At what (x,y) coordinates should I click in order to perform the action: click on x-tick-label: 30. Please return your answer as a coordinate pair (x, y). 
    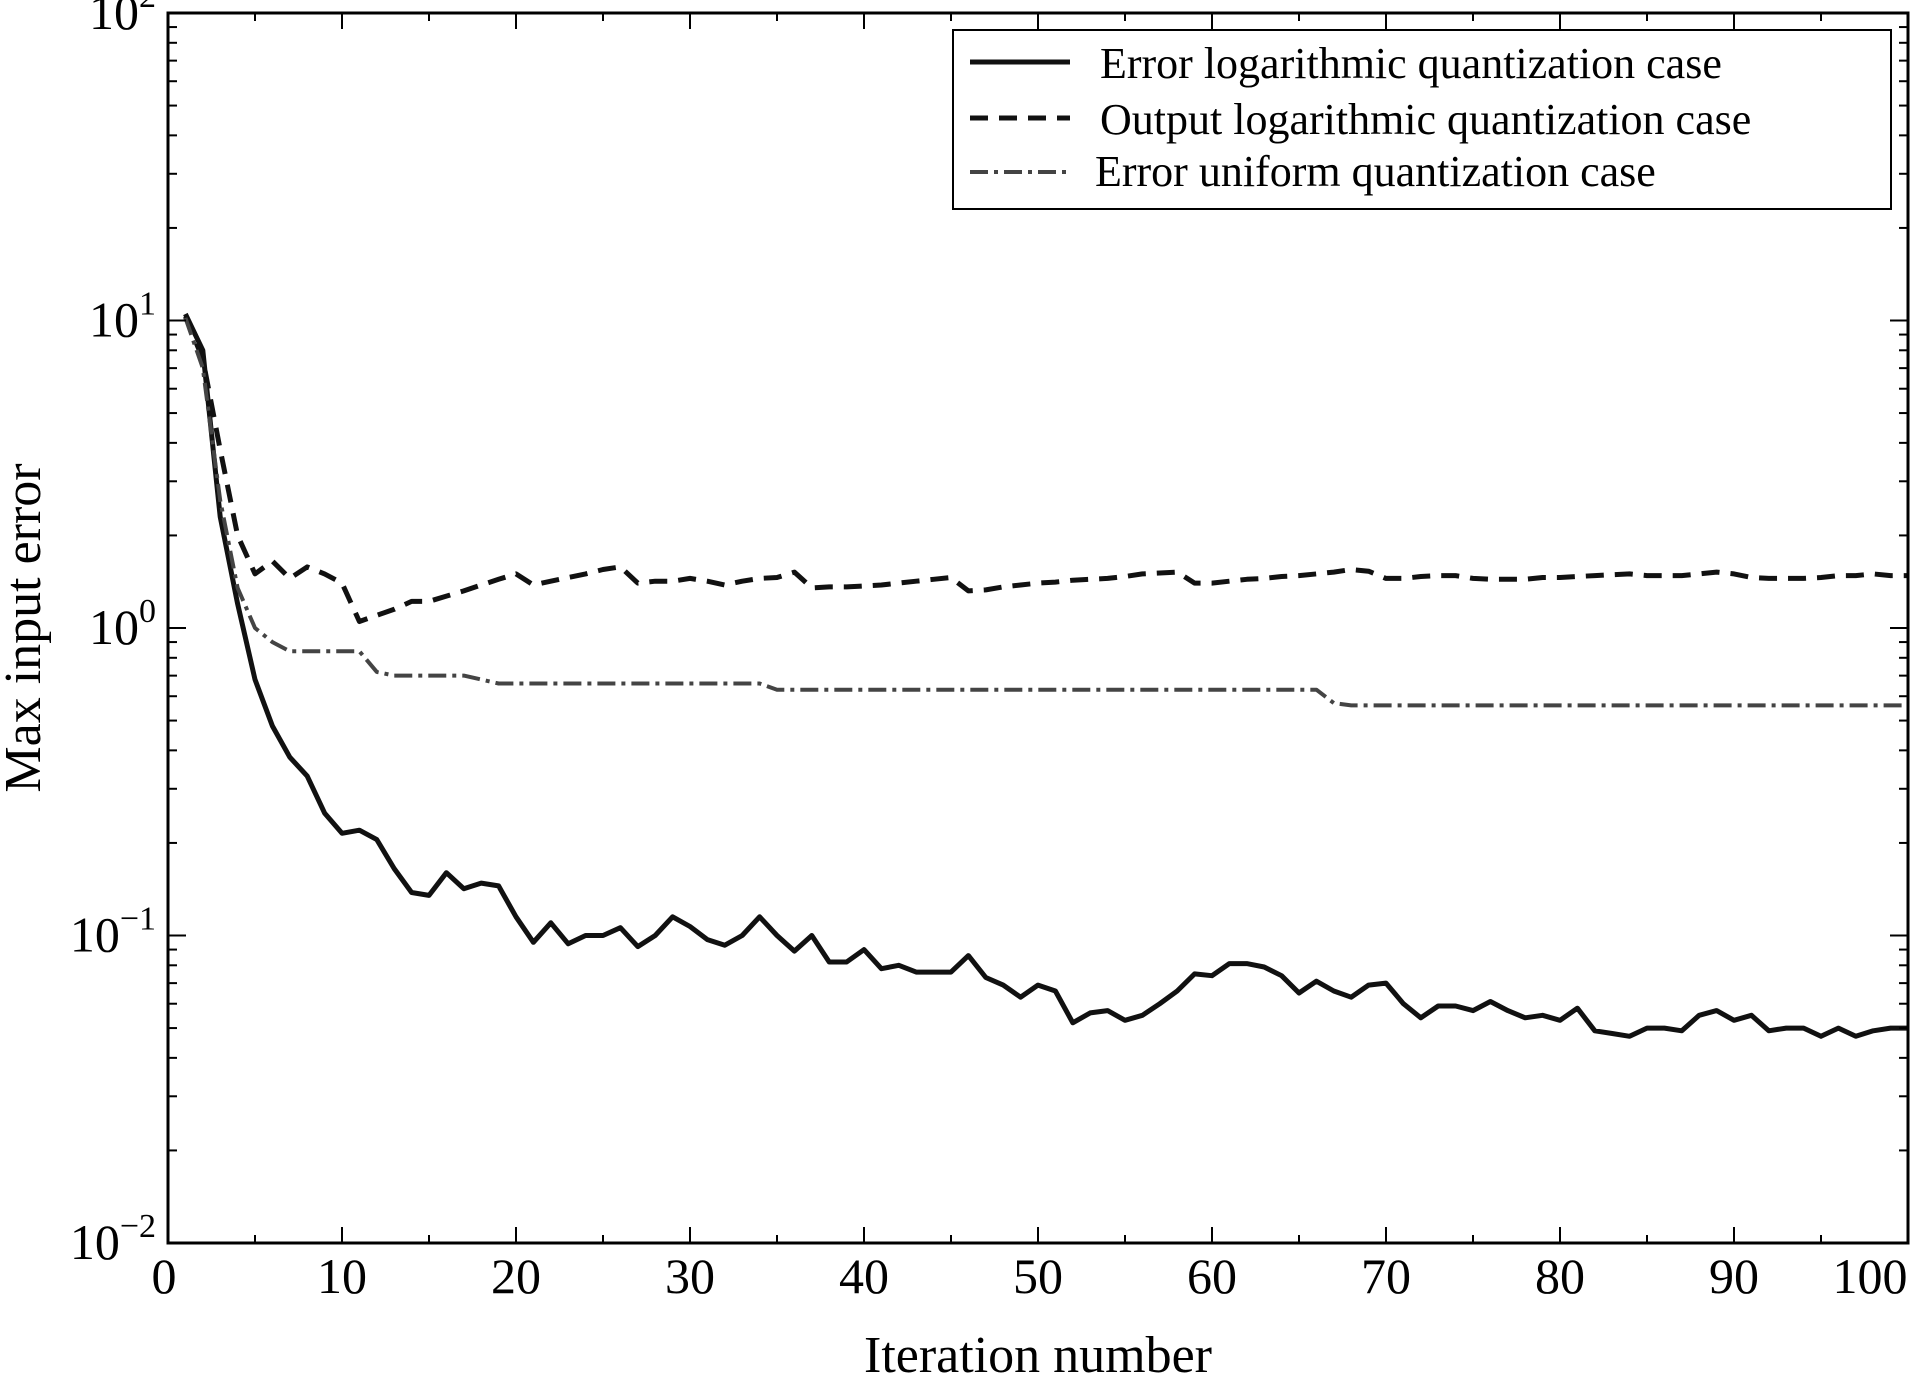
    Looking at the image, I should click on (690, 1276).